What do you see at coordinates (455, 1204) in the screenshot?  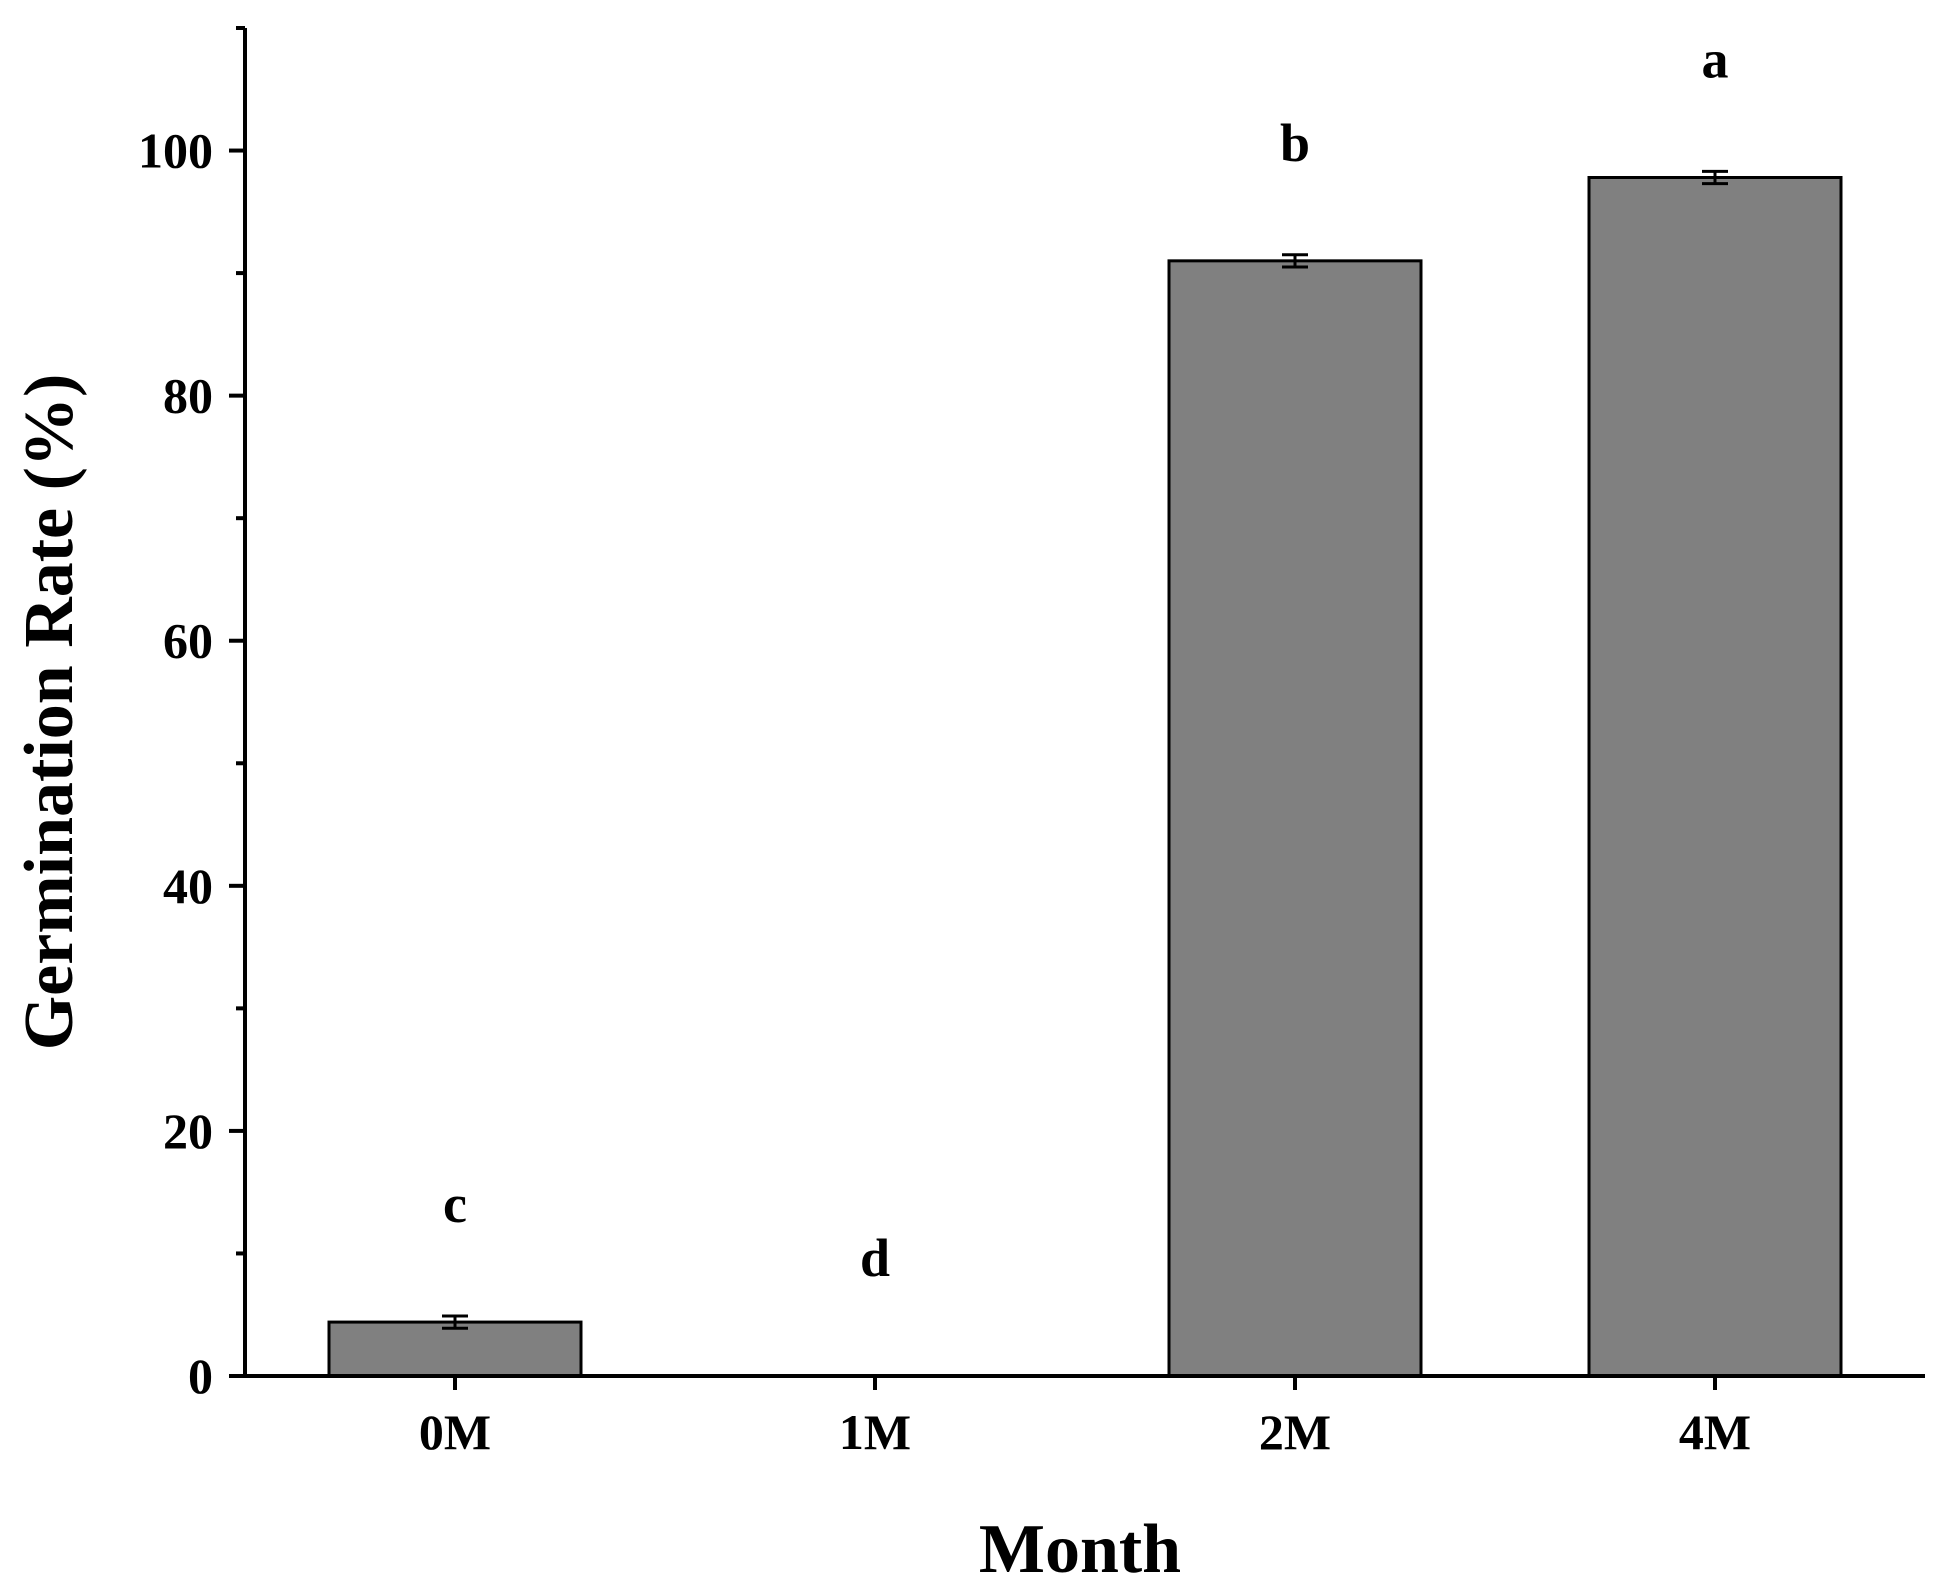 I see `significance-letter-0M: c` at bounding box center [455, 1204].